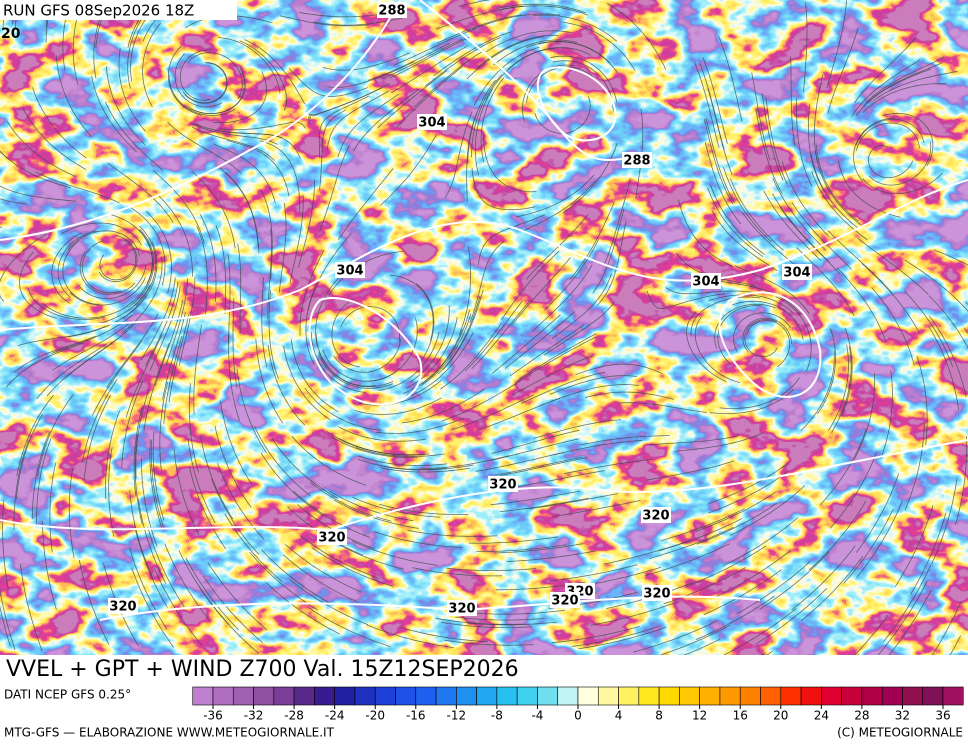 The height and width of the screenshot is (745, 968). Describe the element at coordinates (262, 669) in the screenshot. I see `map-title: VVEL + GPT + WIND Z700 Val. 15Z12SEP2026` at that location.